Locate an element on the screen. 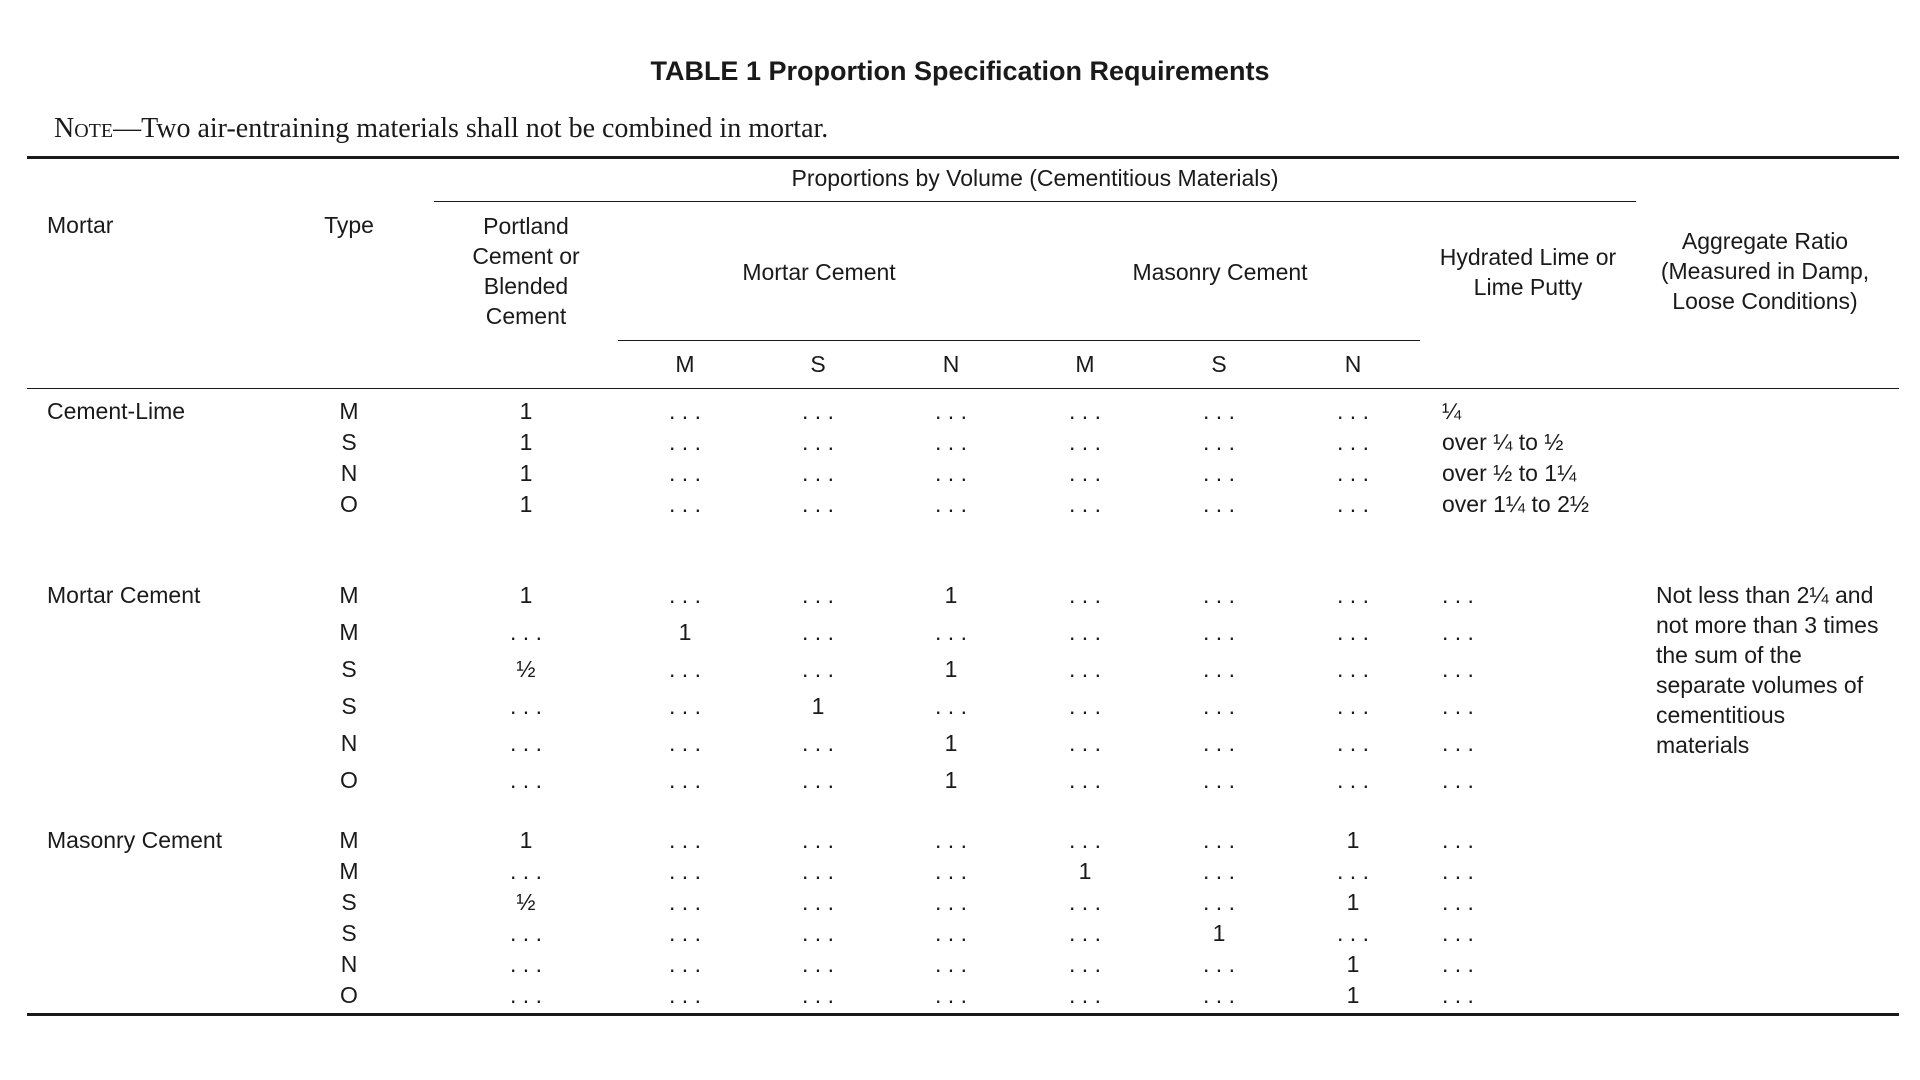 Image resolution: width=1920 pixels, height=1080 pixels. cell-lime: ¼ is located at coordinates (1452, 411).